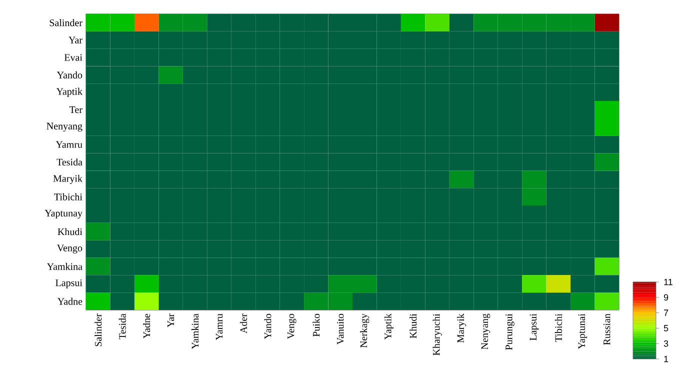  I want to click on y-tick-label: Yadne, so click(69, 301).